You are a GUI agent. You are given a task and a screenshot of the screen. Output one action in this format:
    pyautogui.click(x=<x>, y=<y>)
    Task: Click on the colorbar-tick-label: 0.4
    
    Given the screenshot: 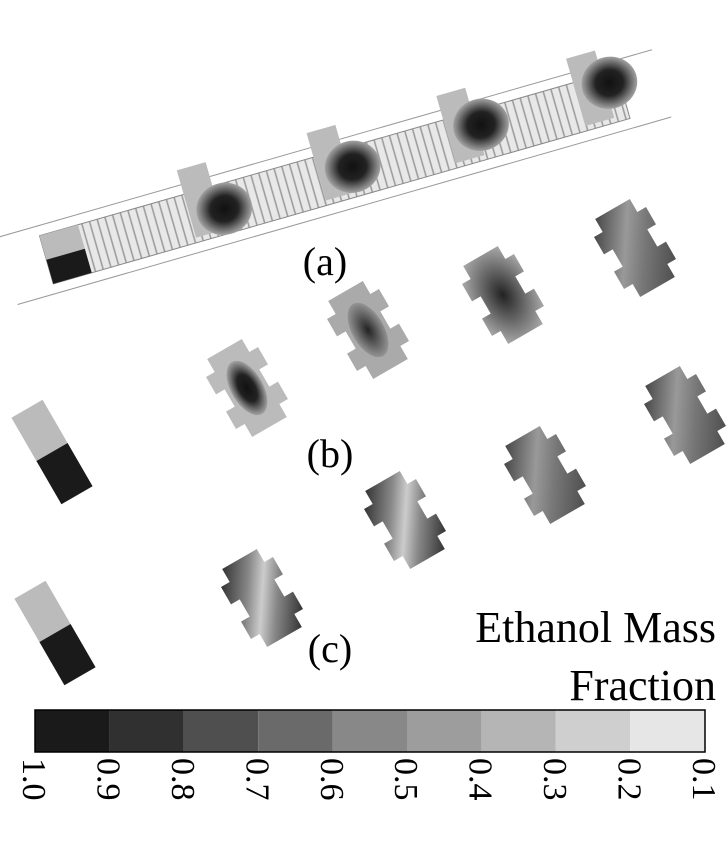 What is the action you would take?
    pyautogui.click(x=480, y=779)
    